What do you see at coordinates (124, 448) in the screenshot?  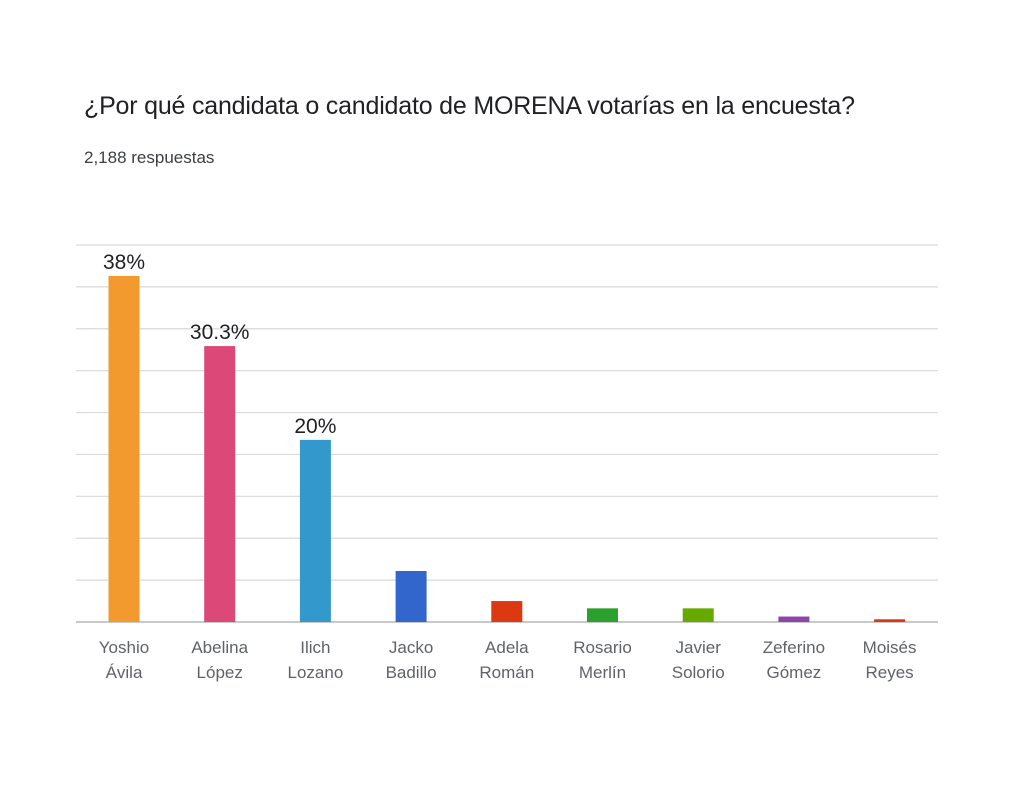 I see `bar-yoshio-ávila` at bounding box center [124, 448].